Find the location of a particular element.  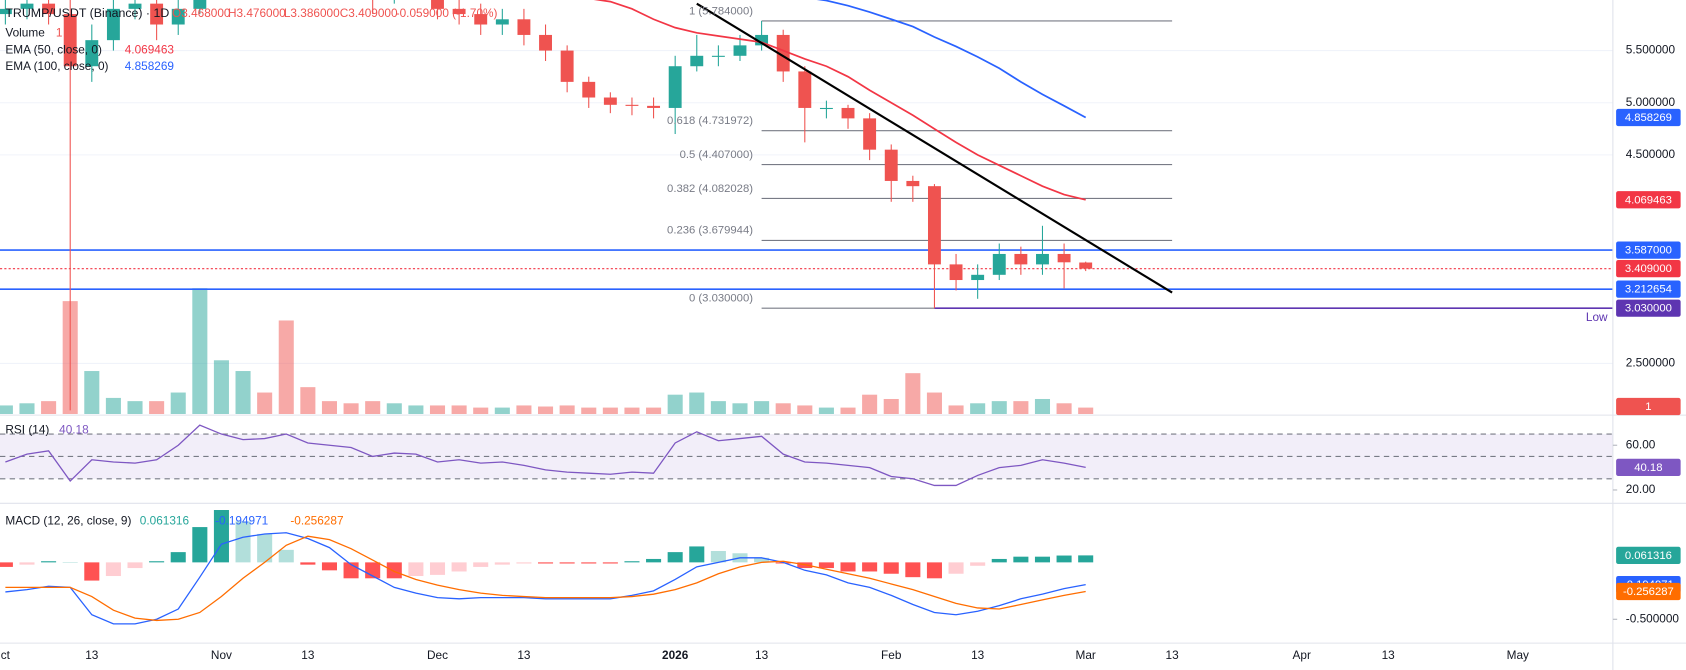

price-tag-label: -0.256287 is located at coordinates (1648, 592).